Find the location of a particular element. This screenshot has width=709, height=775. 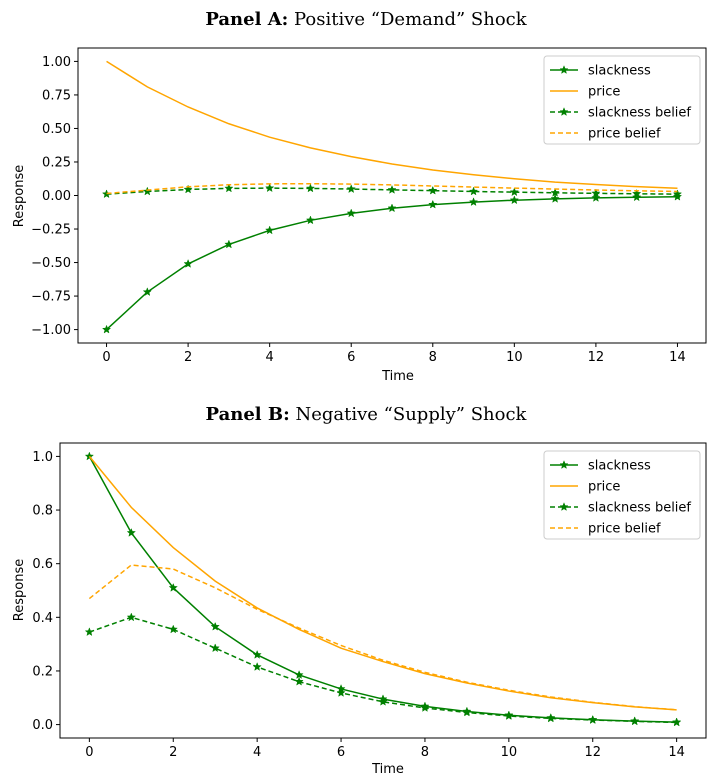

panel-b-series-slackness-belief-line is located at coordinates (383, 670).